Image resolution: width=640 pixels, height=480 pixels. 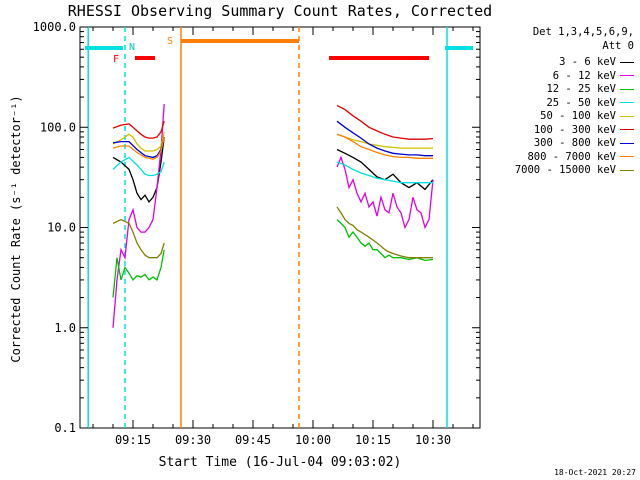 I want to click on series-line-300-800-kev-seg2, so click(x=384, y=138).